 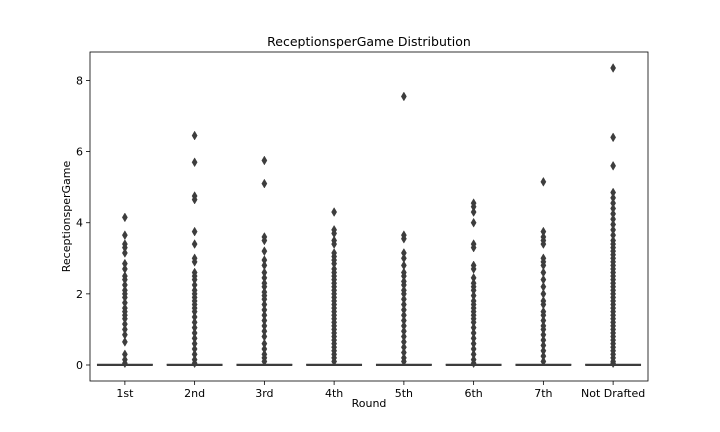 I want to click on y-tick-label: 0, so click(x=79, y=365).